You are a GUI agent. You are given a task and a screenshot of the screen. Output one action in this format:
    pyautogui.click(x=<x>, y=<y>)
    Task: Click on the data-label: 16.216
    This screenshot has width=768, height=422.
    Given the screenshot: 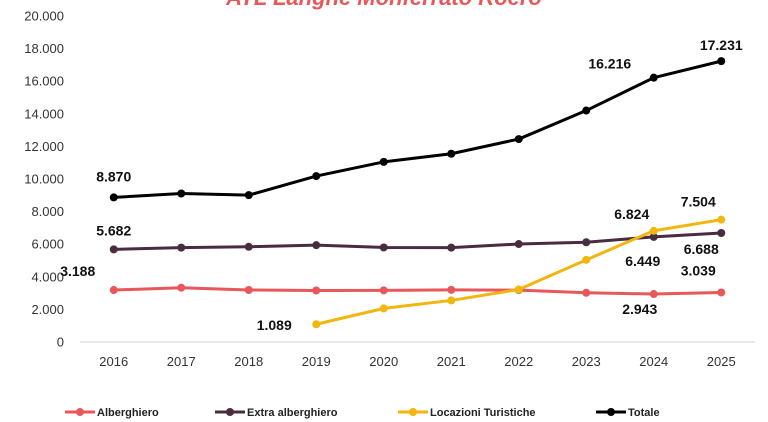 What is the action you would take?
    pyautogui.click(x=609, y=64)
    